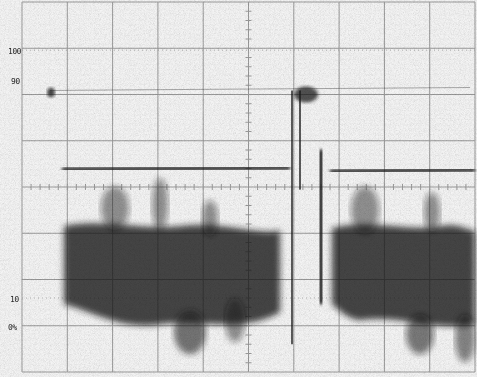 The height and width of the screenshot is (377, 477). I want to click on label-0: 0%, so click(12, 327).